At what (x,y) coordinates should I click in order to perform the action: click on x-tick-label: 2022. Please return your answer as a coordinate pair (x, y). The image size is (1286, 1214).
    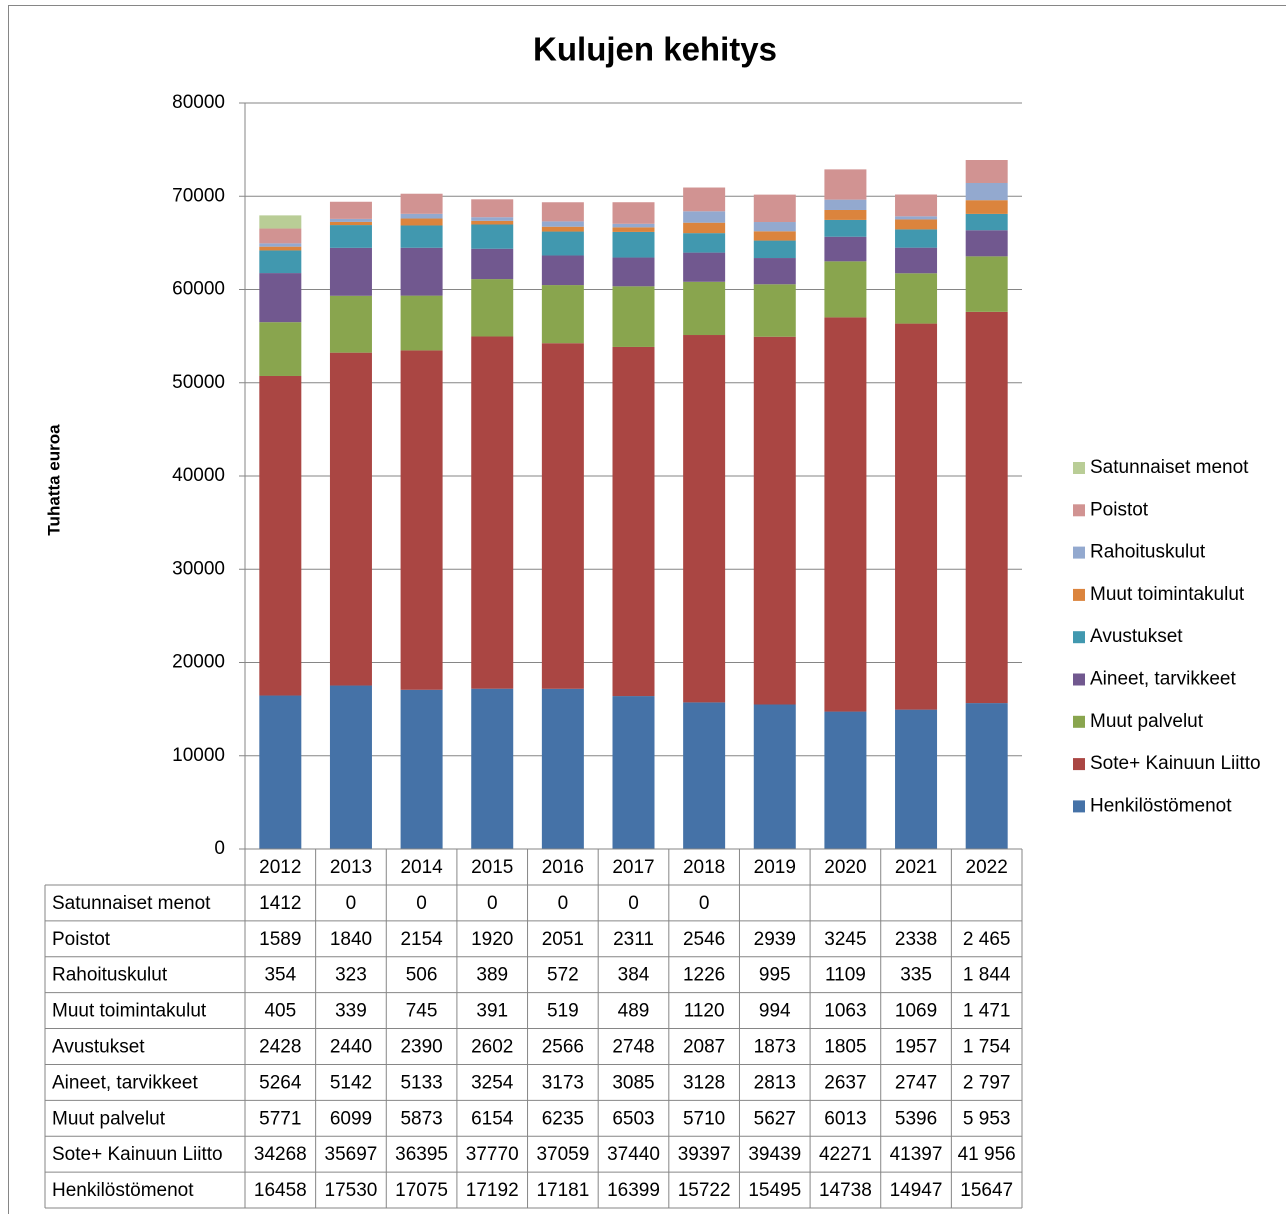
    Looking at the image, I should click on (987, 867).